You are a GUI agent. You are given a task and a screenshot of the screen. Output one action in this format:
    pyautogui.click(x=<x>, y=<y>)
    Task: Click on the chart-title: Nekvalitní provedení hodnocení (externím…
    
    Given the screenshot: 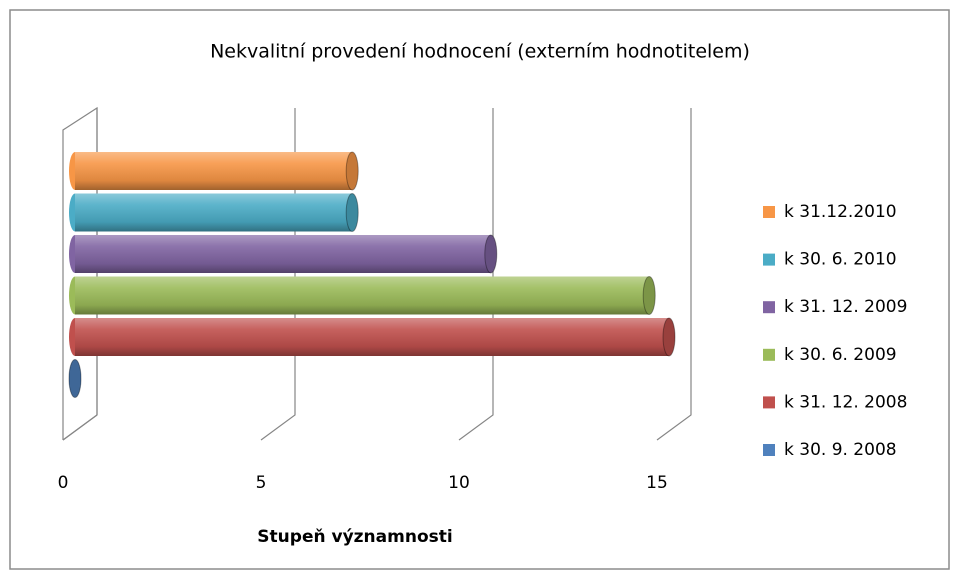 What is the action you would take?
    pyautogui.click(x=480, y=52)
    